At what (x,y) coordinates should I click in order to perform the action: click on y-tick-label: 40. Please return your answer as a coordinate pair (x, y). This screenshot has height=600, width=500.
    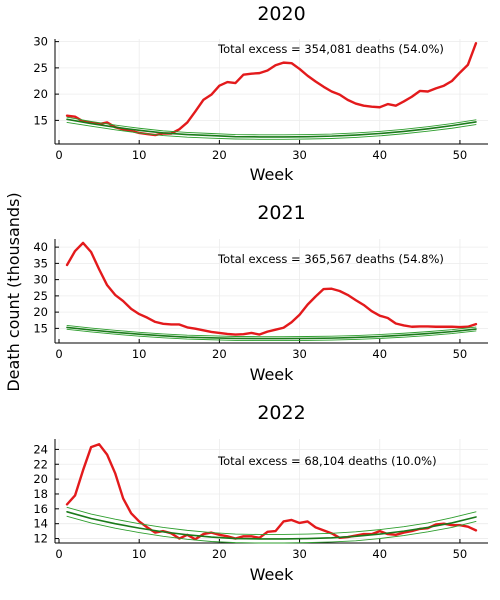
    Looking at the image, I should click on (40, 247).